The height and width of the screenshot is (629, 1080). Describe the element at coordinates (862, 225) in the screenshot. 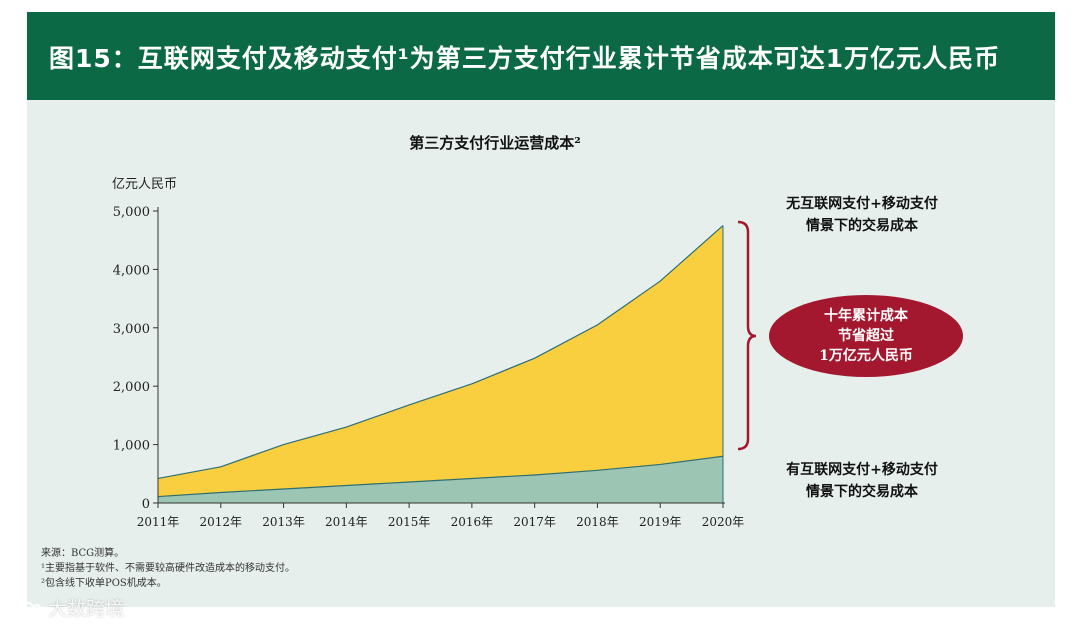

I see `legend-top-line-2: 情景下的交易成本` at that location.